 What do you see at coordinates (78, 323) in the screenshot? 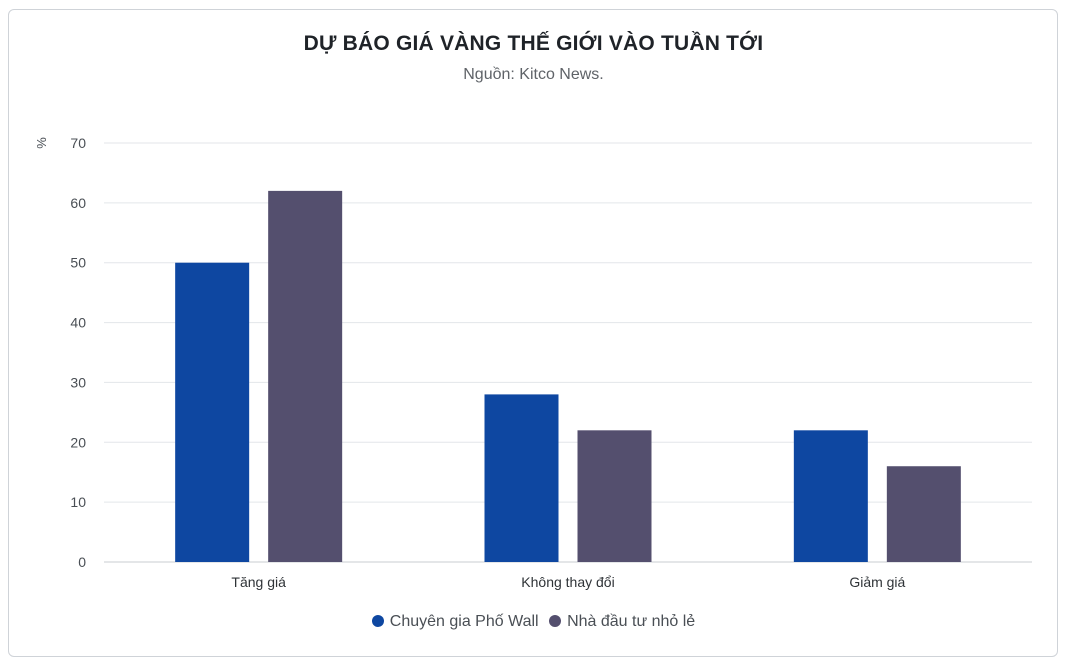
I see `y-tick-label: 40` at bounding box center [78, 323].